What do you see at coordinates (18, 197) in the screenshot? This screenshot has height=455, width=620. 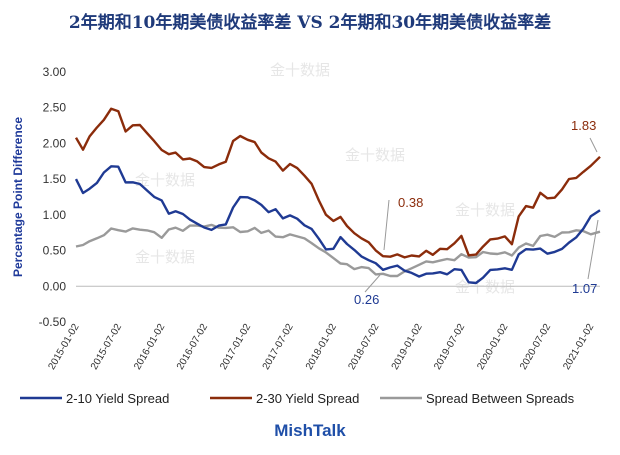 I see `y-axis-label: Percentage Point Difference` at bounding box center [18, 197].